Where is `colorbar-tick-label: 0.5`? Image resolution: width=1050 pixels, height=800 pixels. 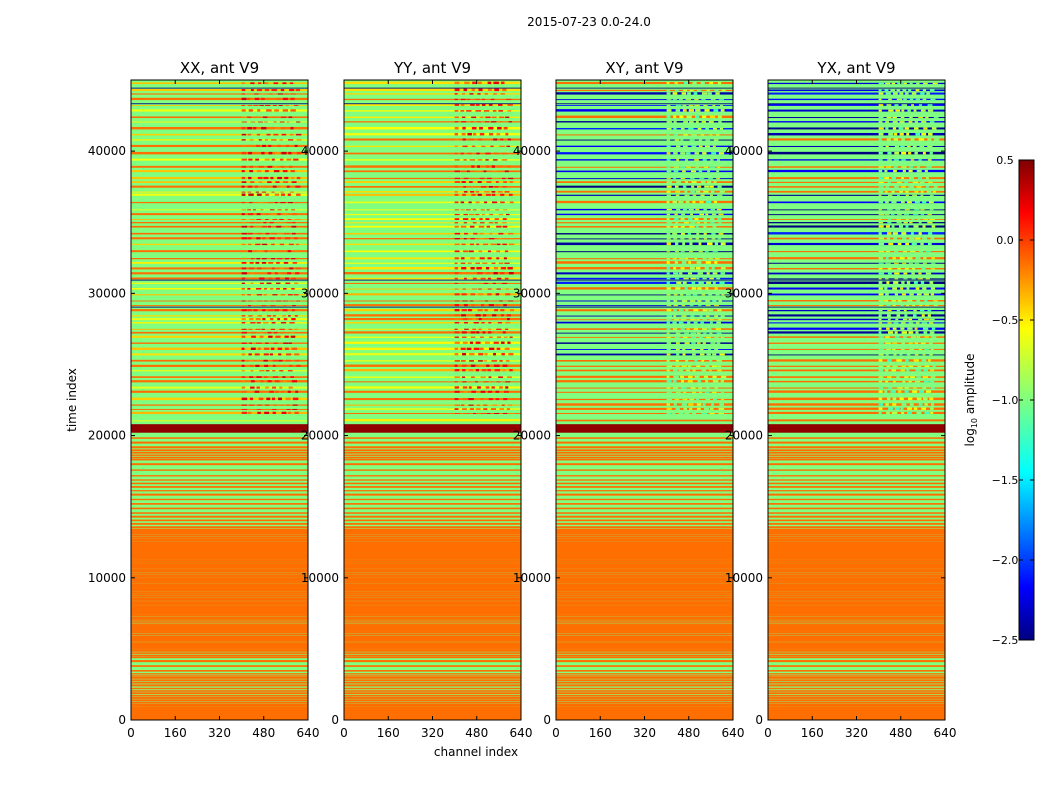
colorbar-tick-label: 0.5 is located at coordinates (1005, 160).